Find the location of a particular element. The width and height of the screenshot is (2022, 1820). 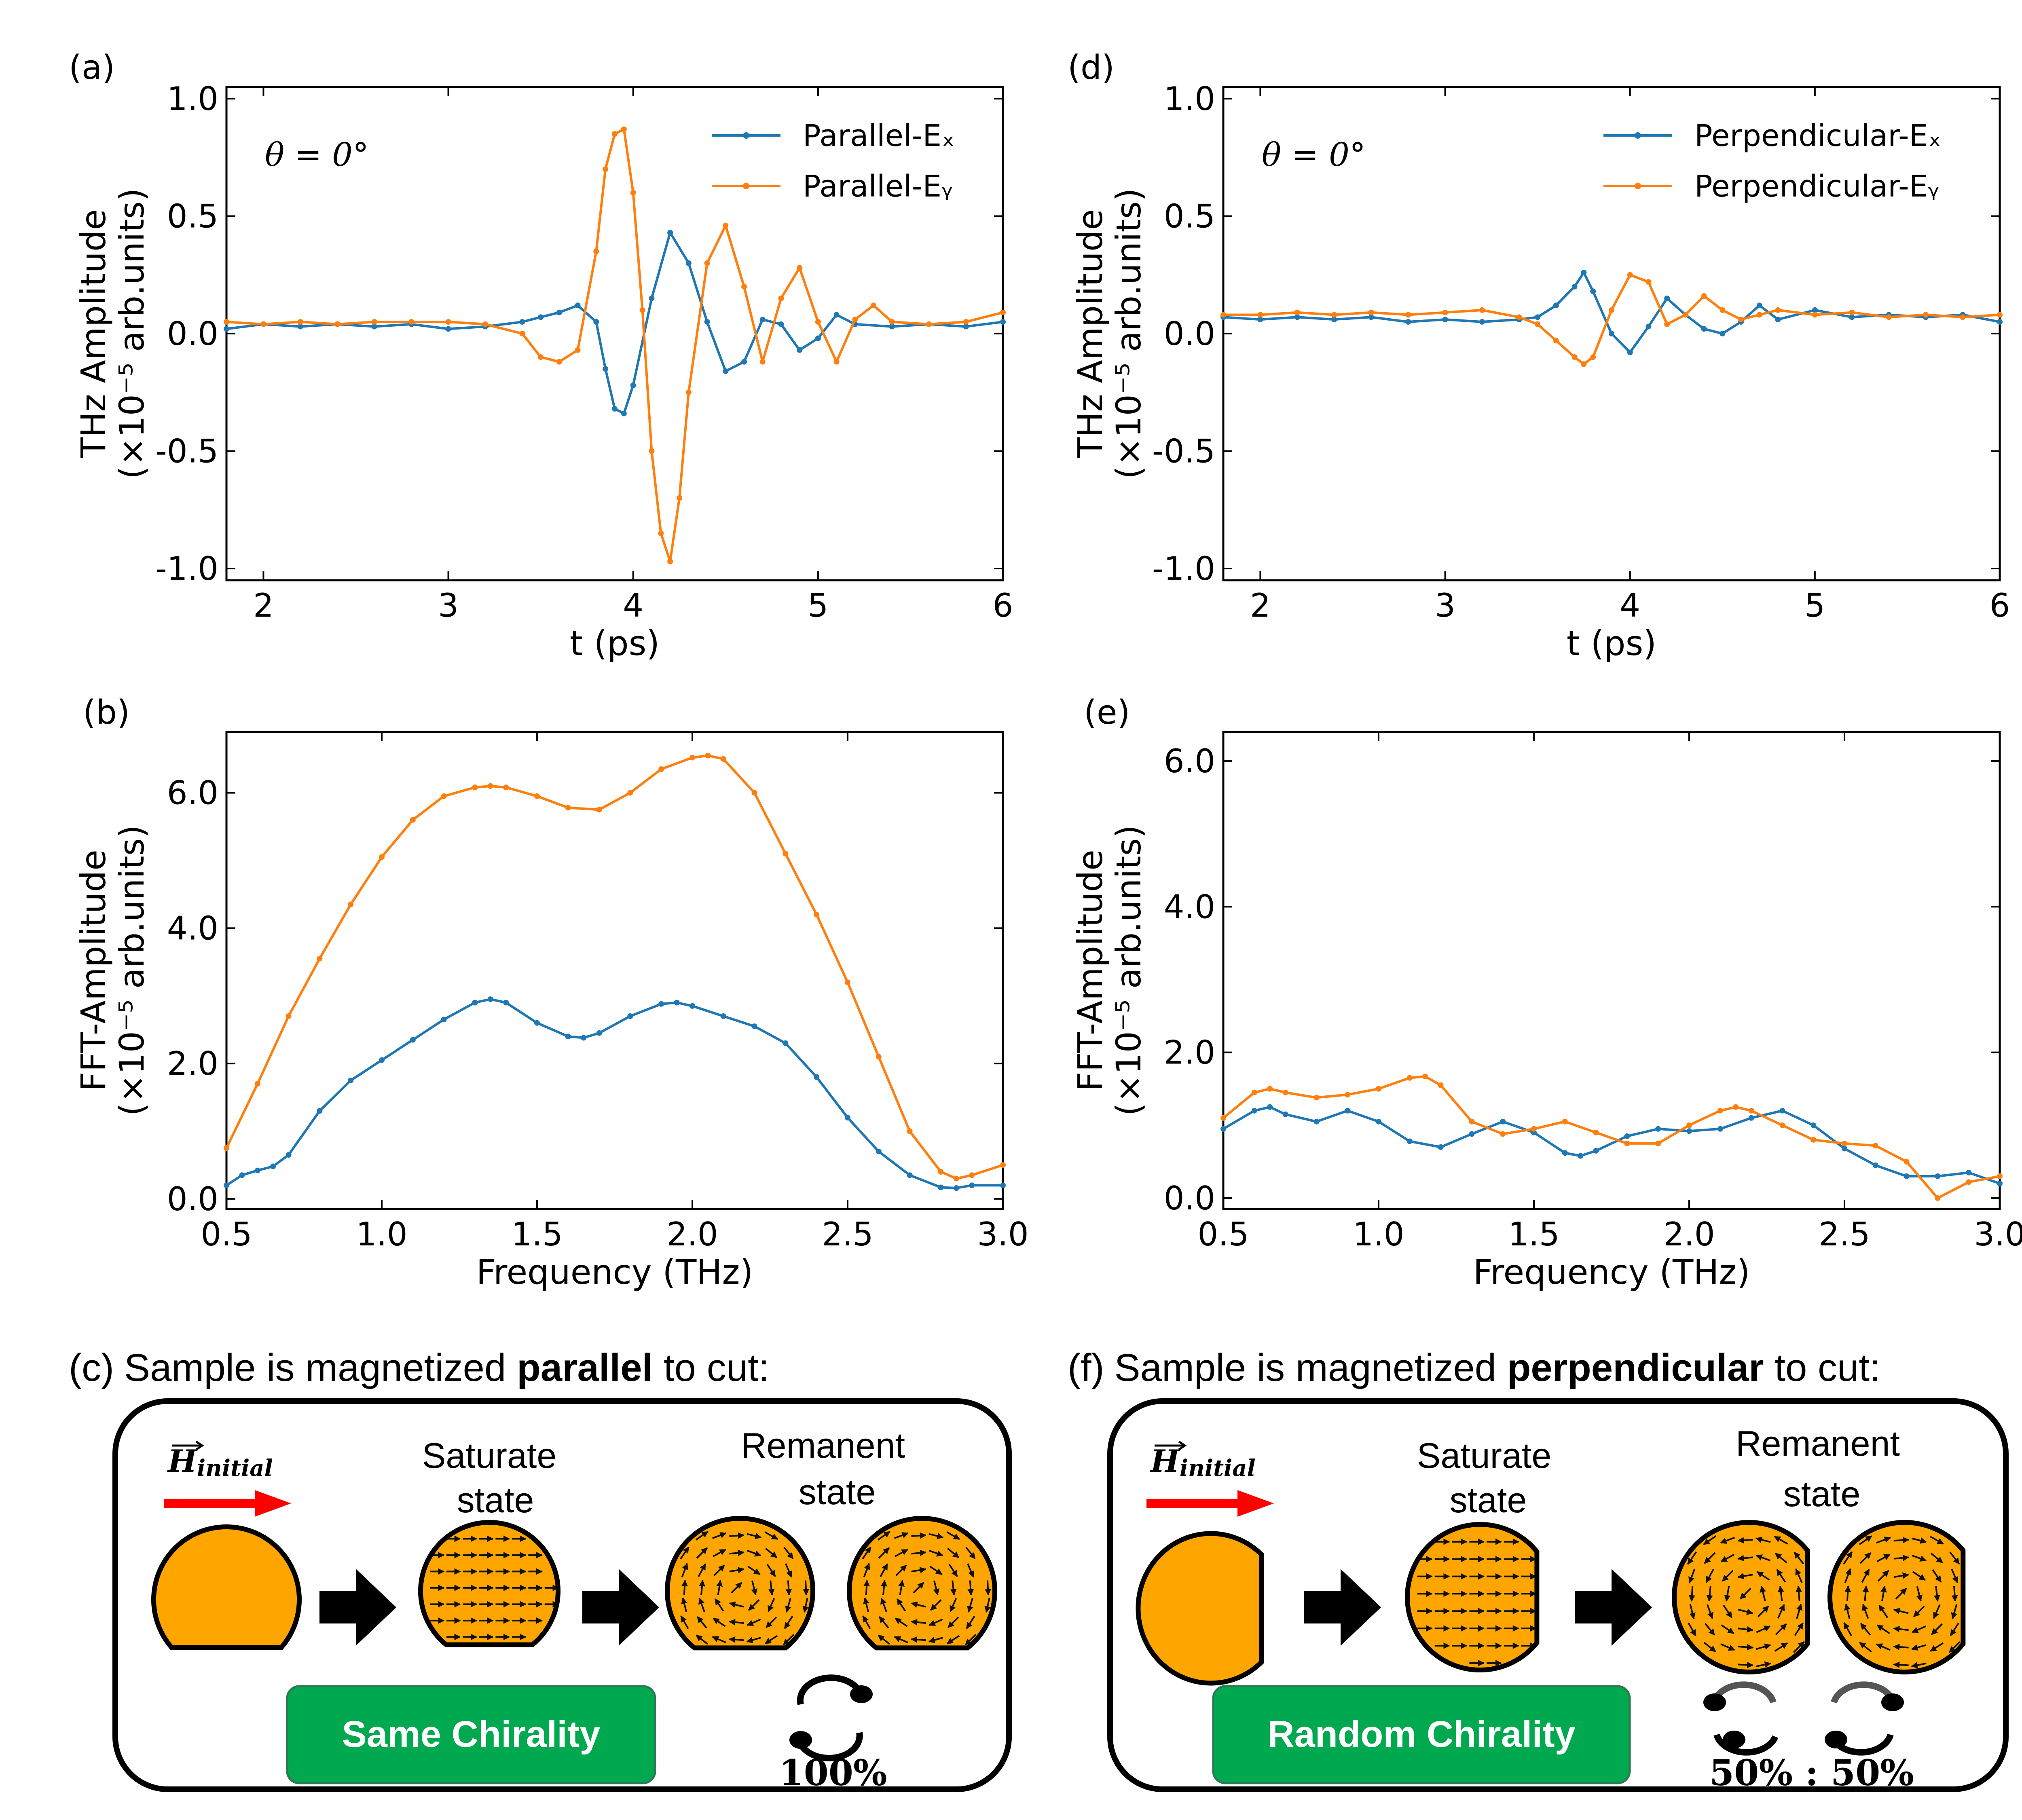

diagram-c-caption: (c) Sample is magnetized parallel to cut: is located at coordinates (419, 1367).